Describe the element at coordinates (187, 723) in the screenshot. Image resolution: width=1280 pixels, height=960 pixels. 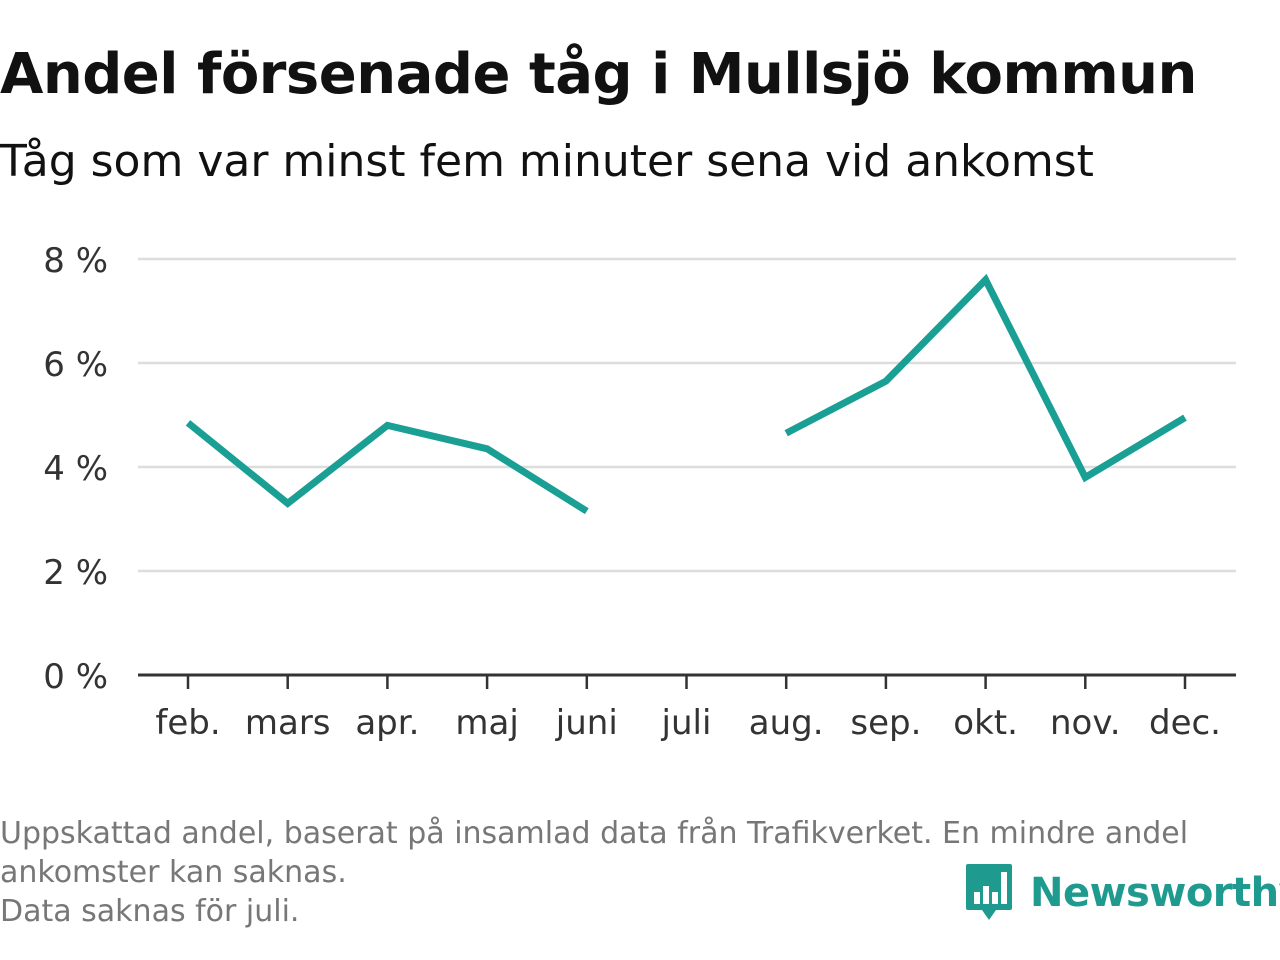
I see `x-tick-label: feb.` at that location.